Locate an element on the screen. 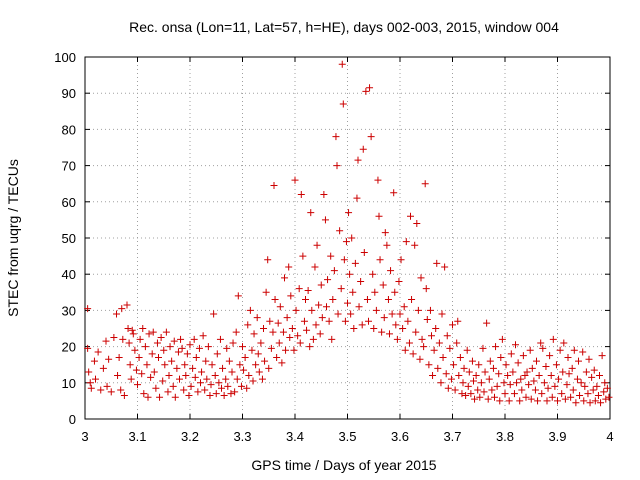  x-tick-label: 3.3 is located at coordinates (242, 436).